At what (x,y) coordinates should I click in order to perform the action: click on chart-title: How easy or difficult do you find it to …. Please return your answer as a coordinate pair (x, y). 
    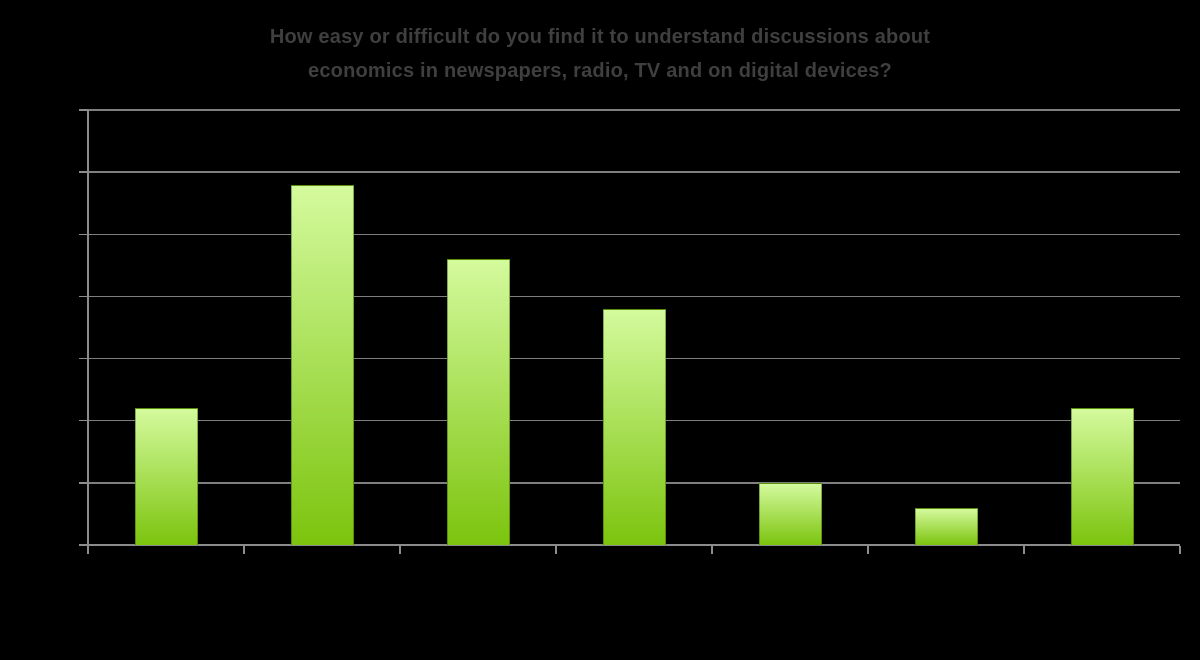
    Looking at the image, I should click on (600, 54).